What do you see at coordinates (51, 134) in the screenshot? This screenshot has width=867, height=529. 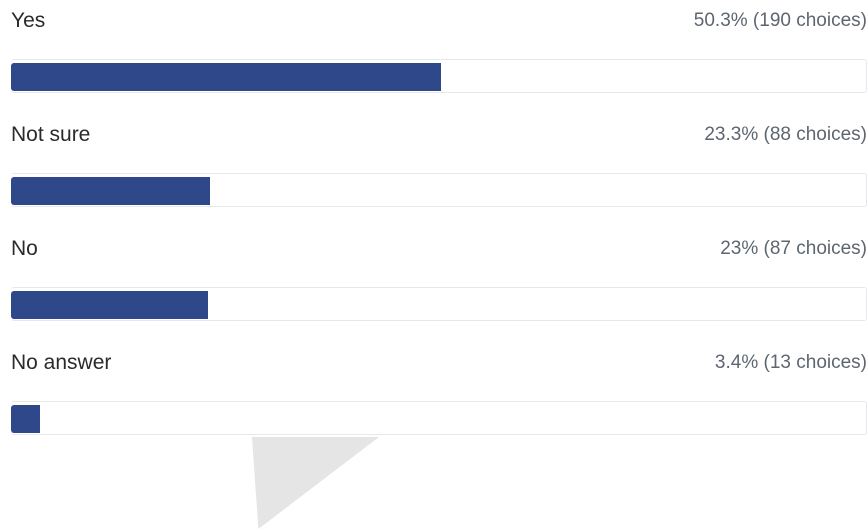 I see `option-label: Not sure` at bounding box center [51, 134].